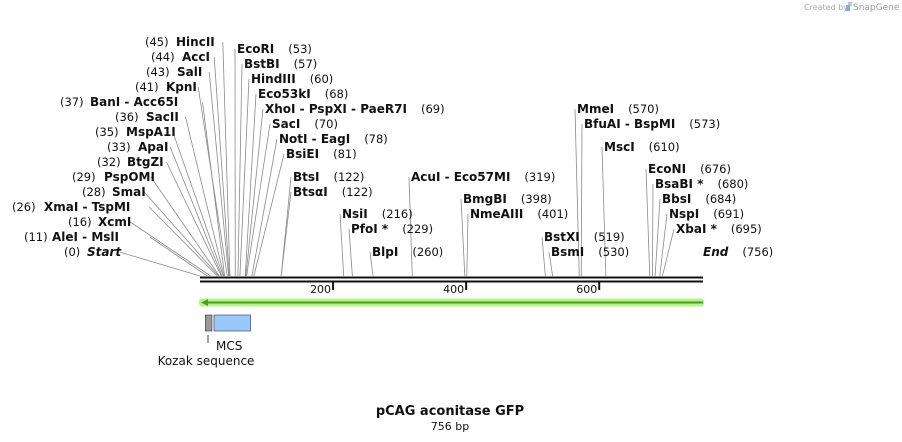 The height and width of the screenshot is (442, 902). What do you see at coordinates (72, 102) in the screenshot?
I see `site-position: (37)` at bounding box center [72, 102].